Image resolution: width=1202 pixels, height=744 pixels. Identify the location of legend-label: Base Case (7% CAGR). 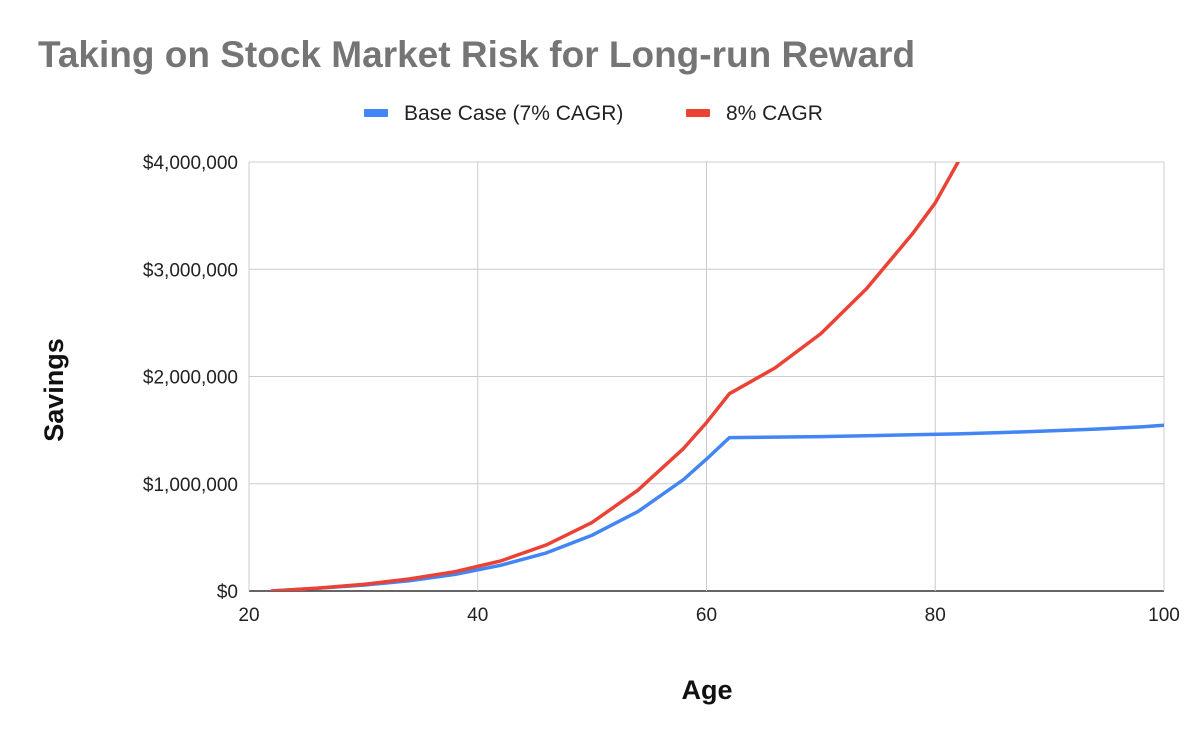
(513, 113).